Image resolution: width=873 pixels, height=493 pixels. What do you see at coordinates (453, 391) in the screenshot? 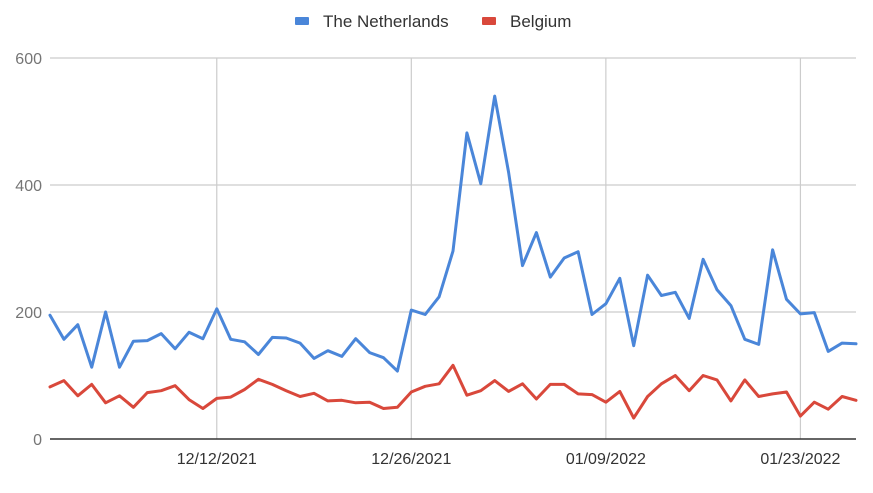
I see `series-line-belgium` at bounding box center [453, 391].